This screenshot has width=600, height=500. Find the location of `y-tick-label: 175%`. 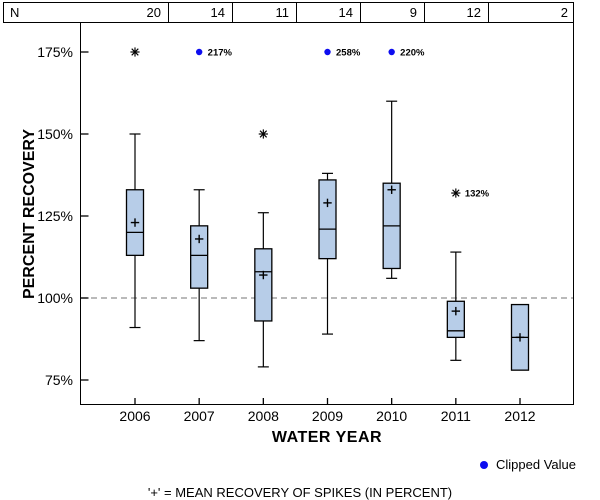

y-tick-label: 175% is located at coordinates (55, 52).